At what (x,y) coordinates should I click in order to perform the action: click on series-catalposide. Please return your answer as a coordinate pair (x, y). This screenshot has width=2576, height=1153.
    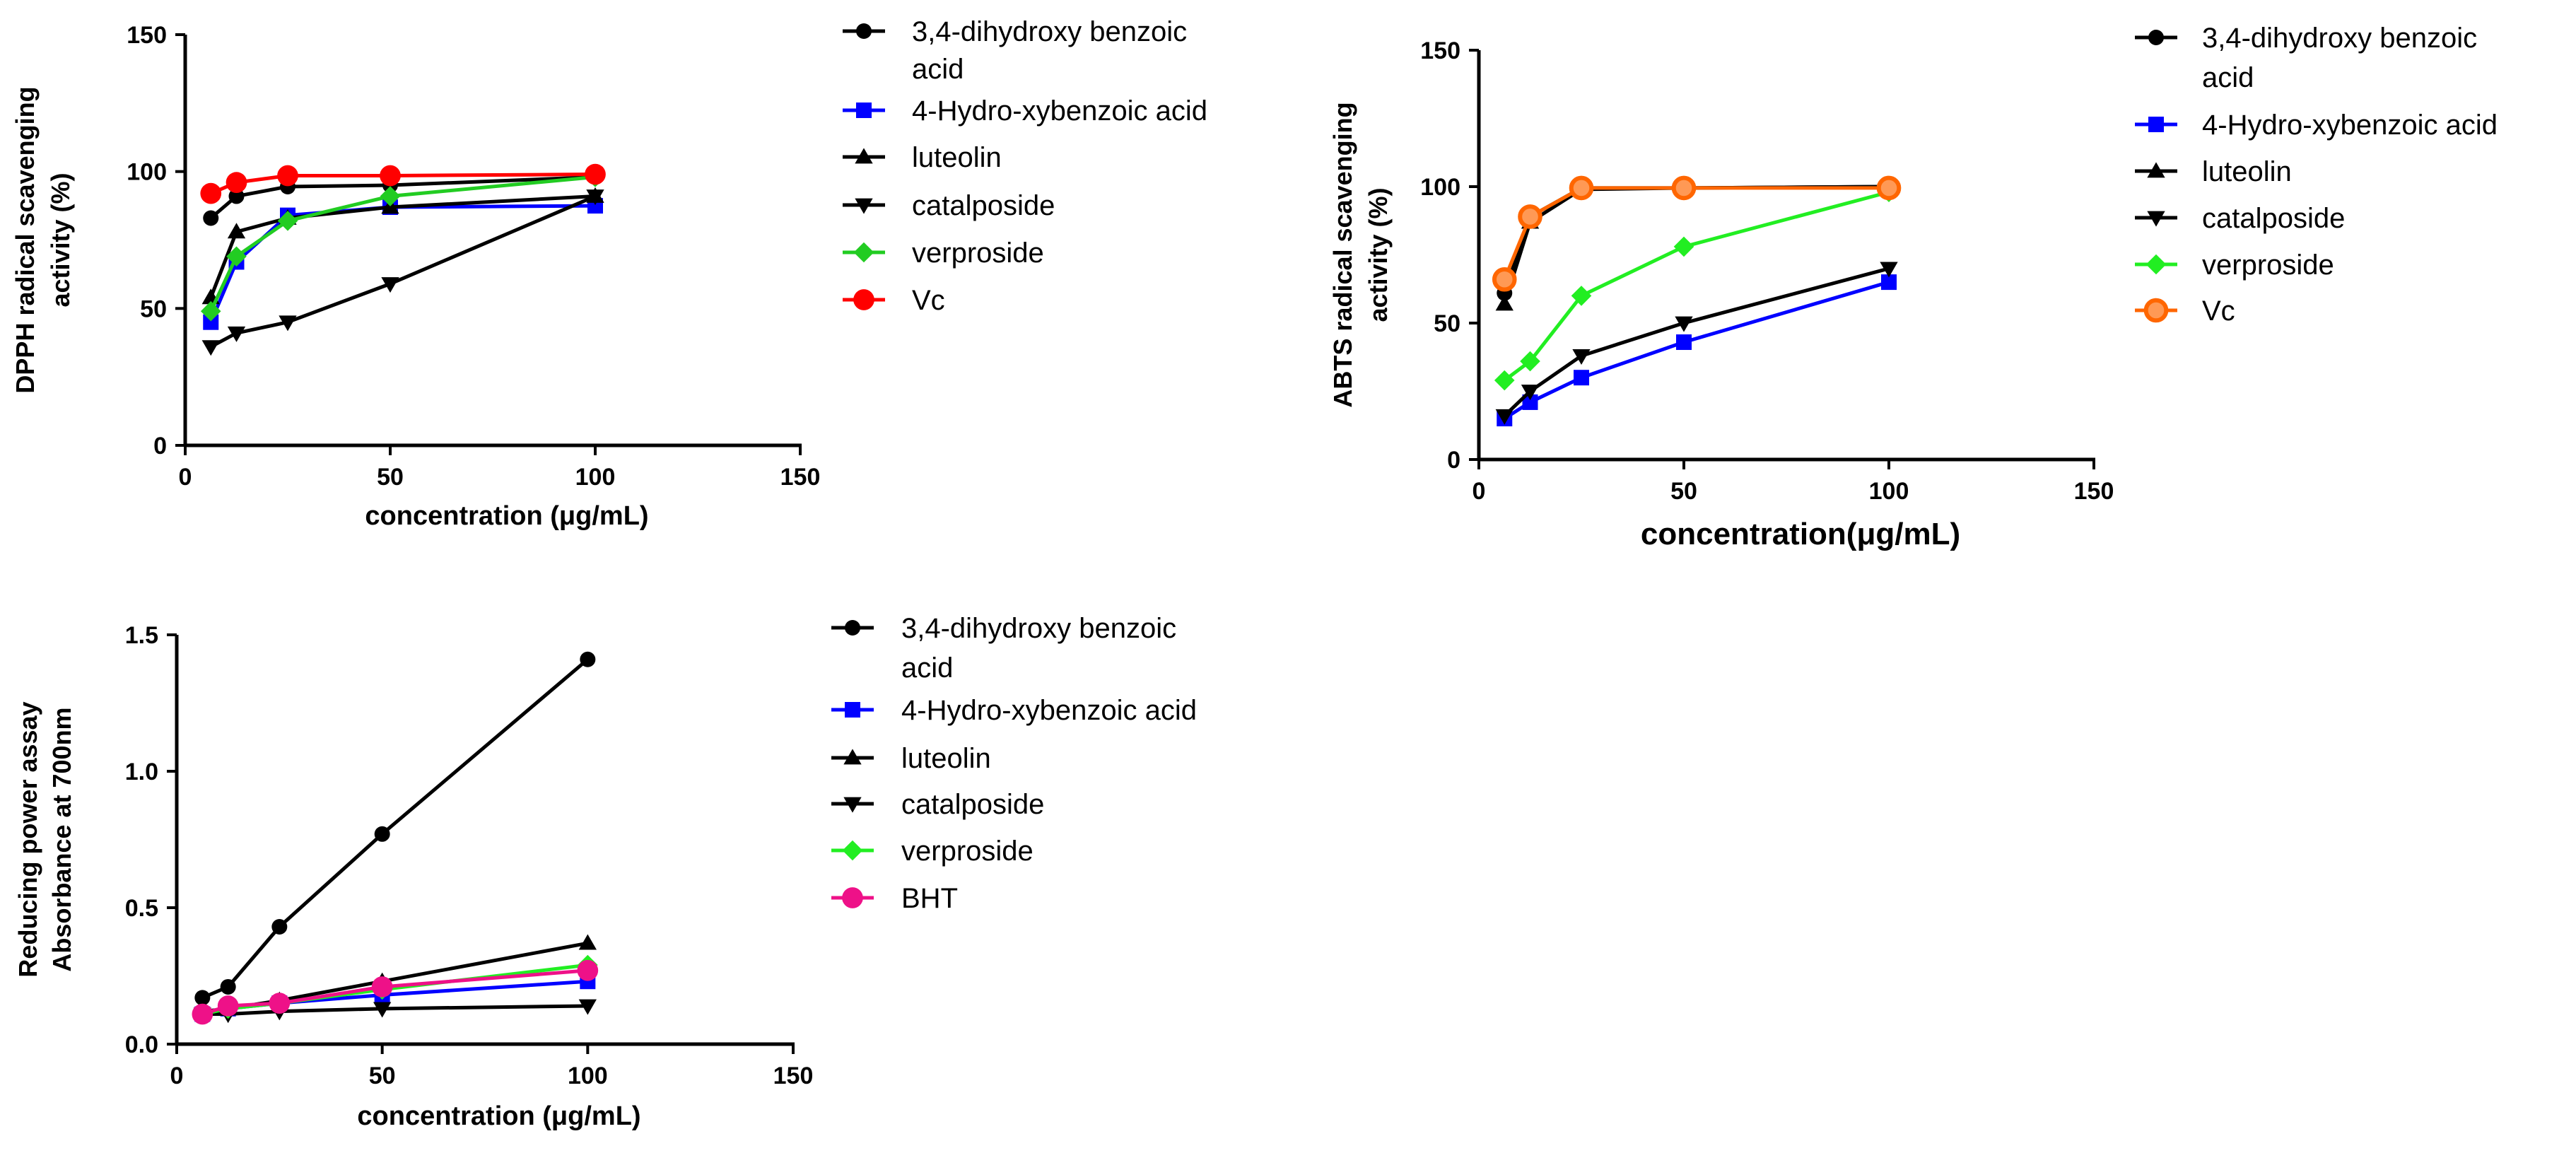
    Looking at the image, I should click on (402, 272).